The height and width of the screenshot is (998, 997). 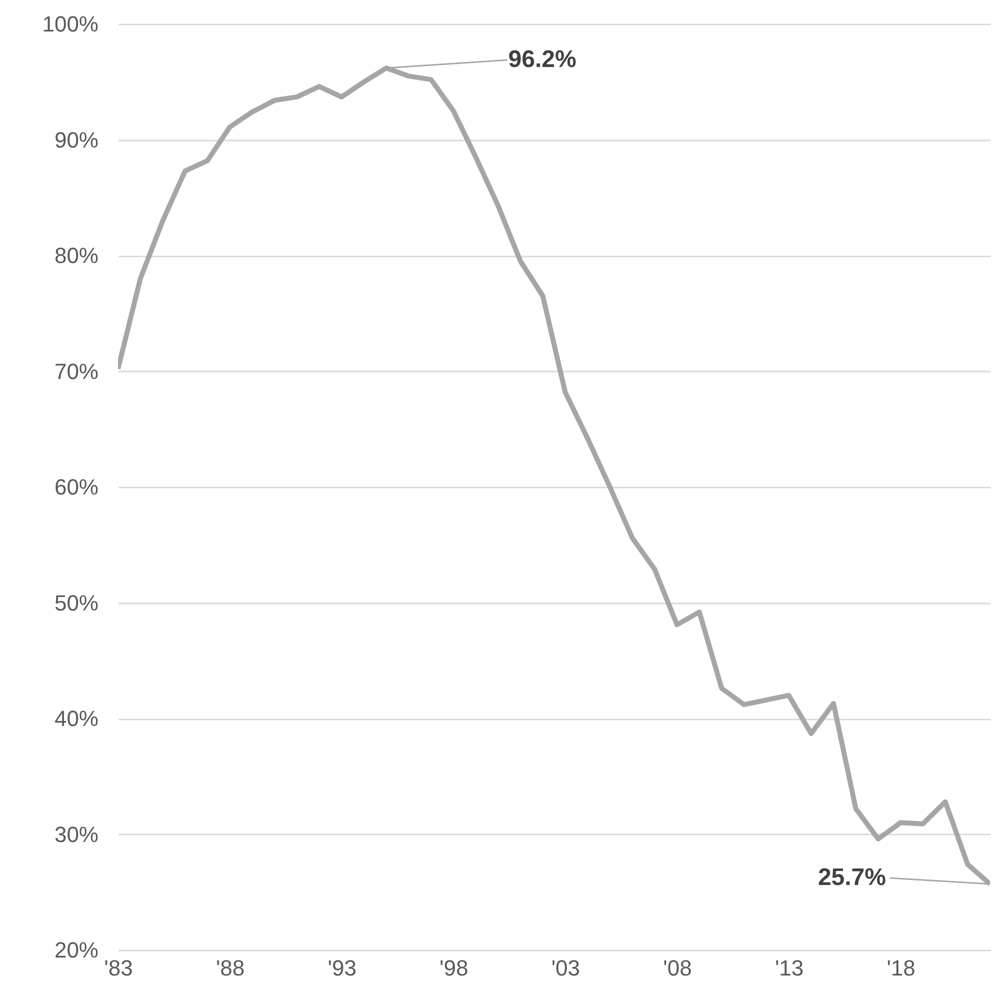 I want to click on y-tick-label: 90%, so click(x=76, y=139).